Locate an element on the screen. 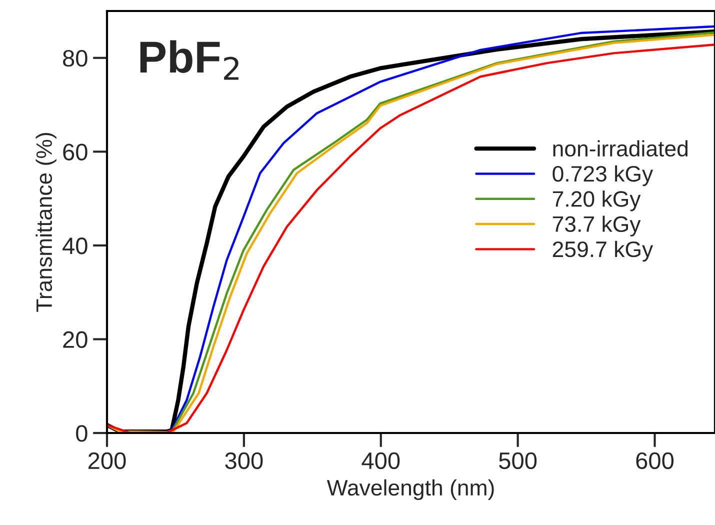 Image resolution: width=715 pixels, height=525 pixels. legend-label: 7.20 kGy is located at coordinates (596, 201).